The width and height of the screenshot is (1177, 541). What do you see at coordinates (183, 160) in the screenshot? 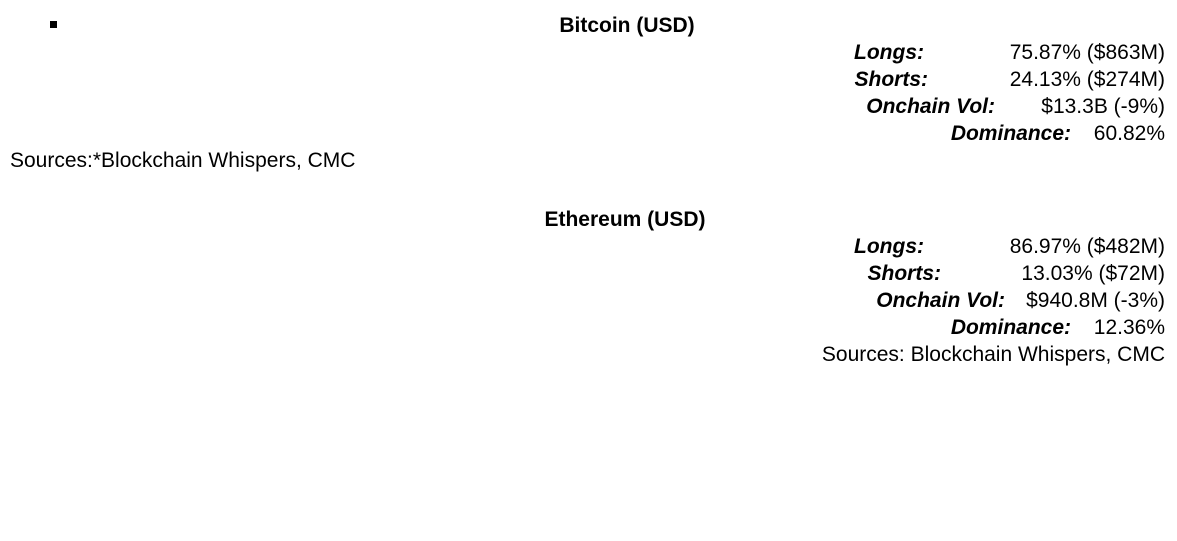
I see `bitcoin-sources: Sources:*Blockchain Whispers, CMC` at bounding box center [183, 160].